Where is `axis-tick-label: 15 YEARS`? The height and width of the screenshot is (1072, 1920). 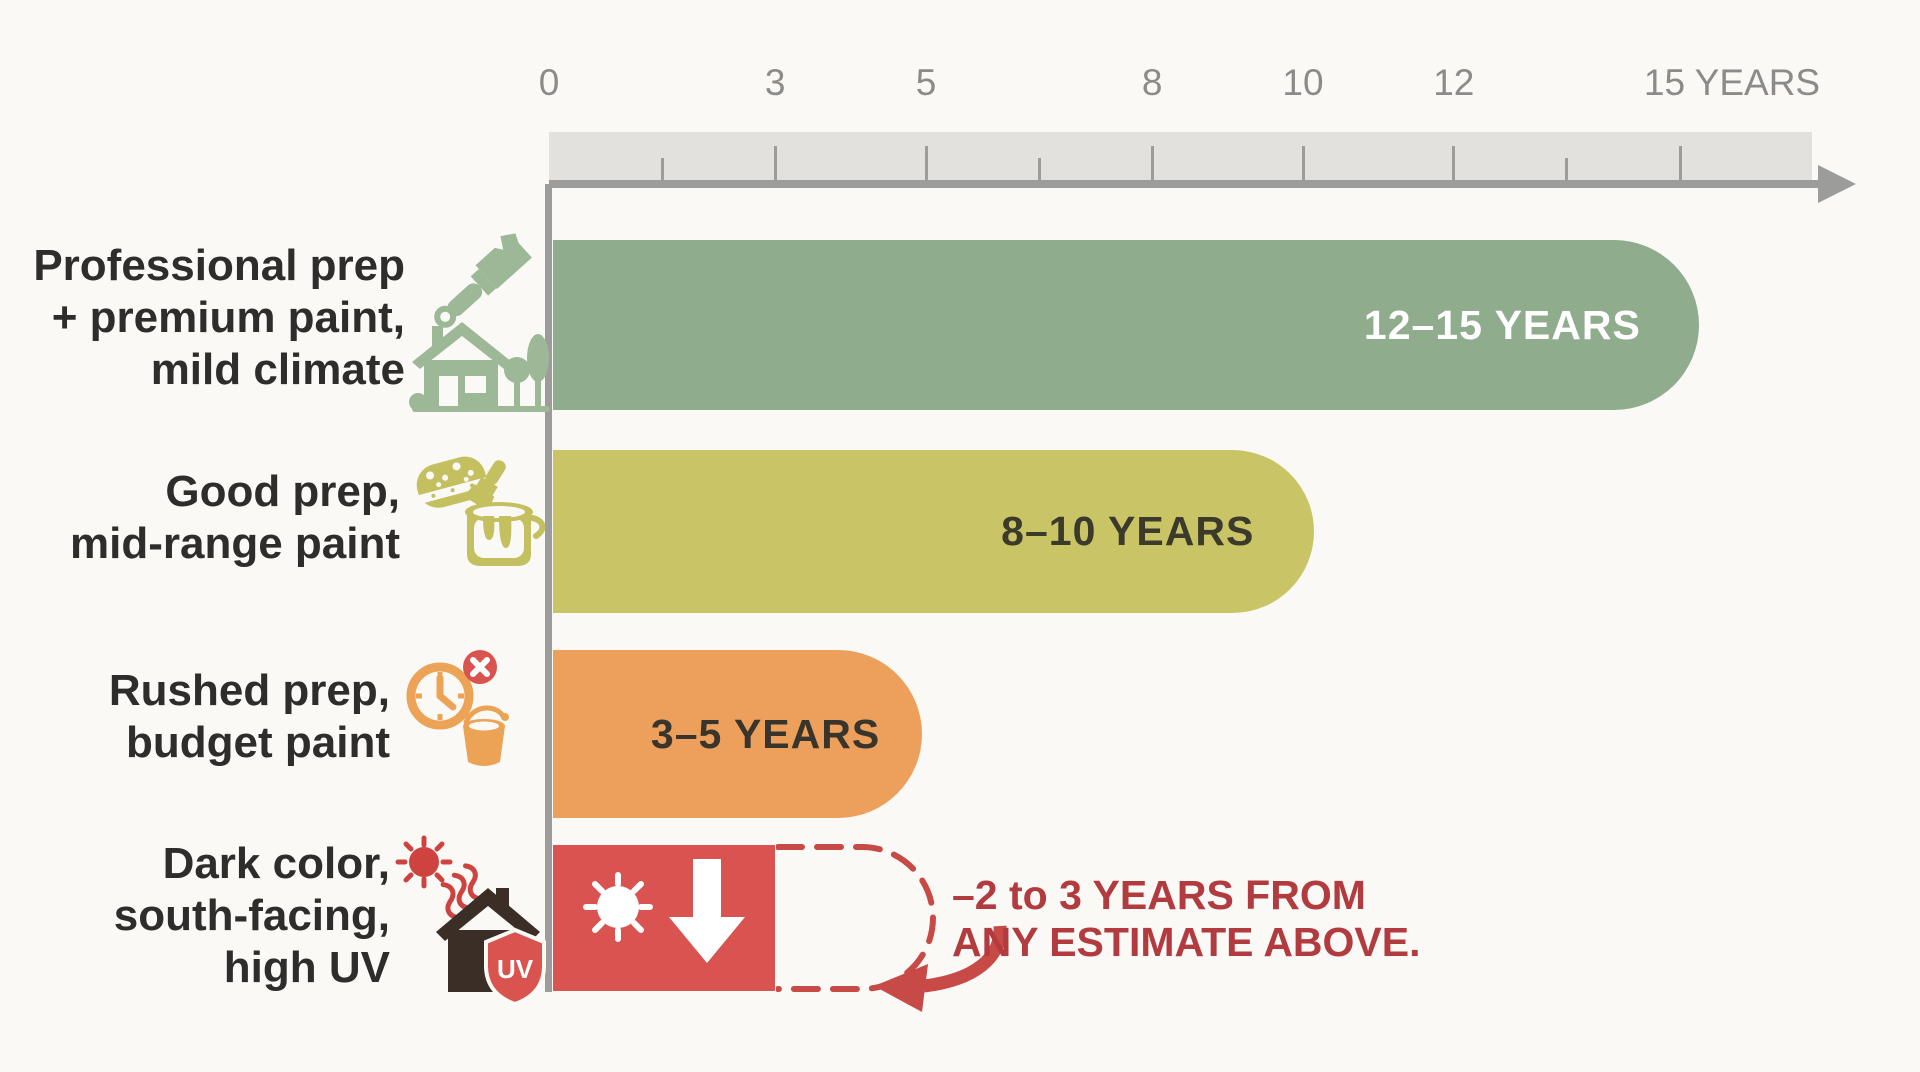 axis-tick-label: 15 YEARS is located at coordinates (1732, 82).